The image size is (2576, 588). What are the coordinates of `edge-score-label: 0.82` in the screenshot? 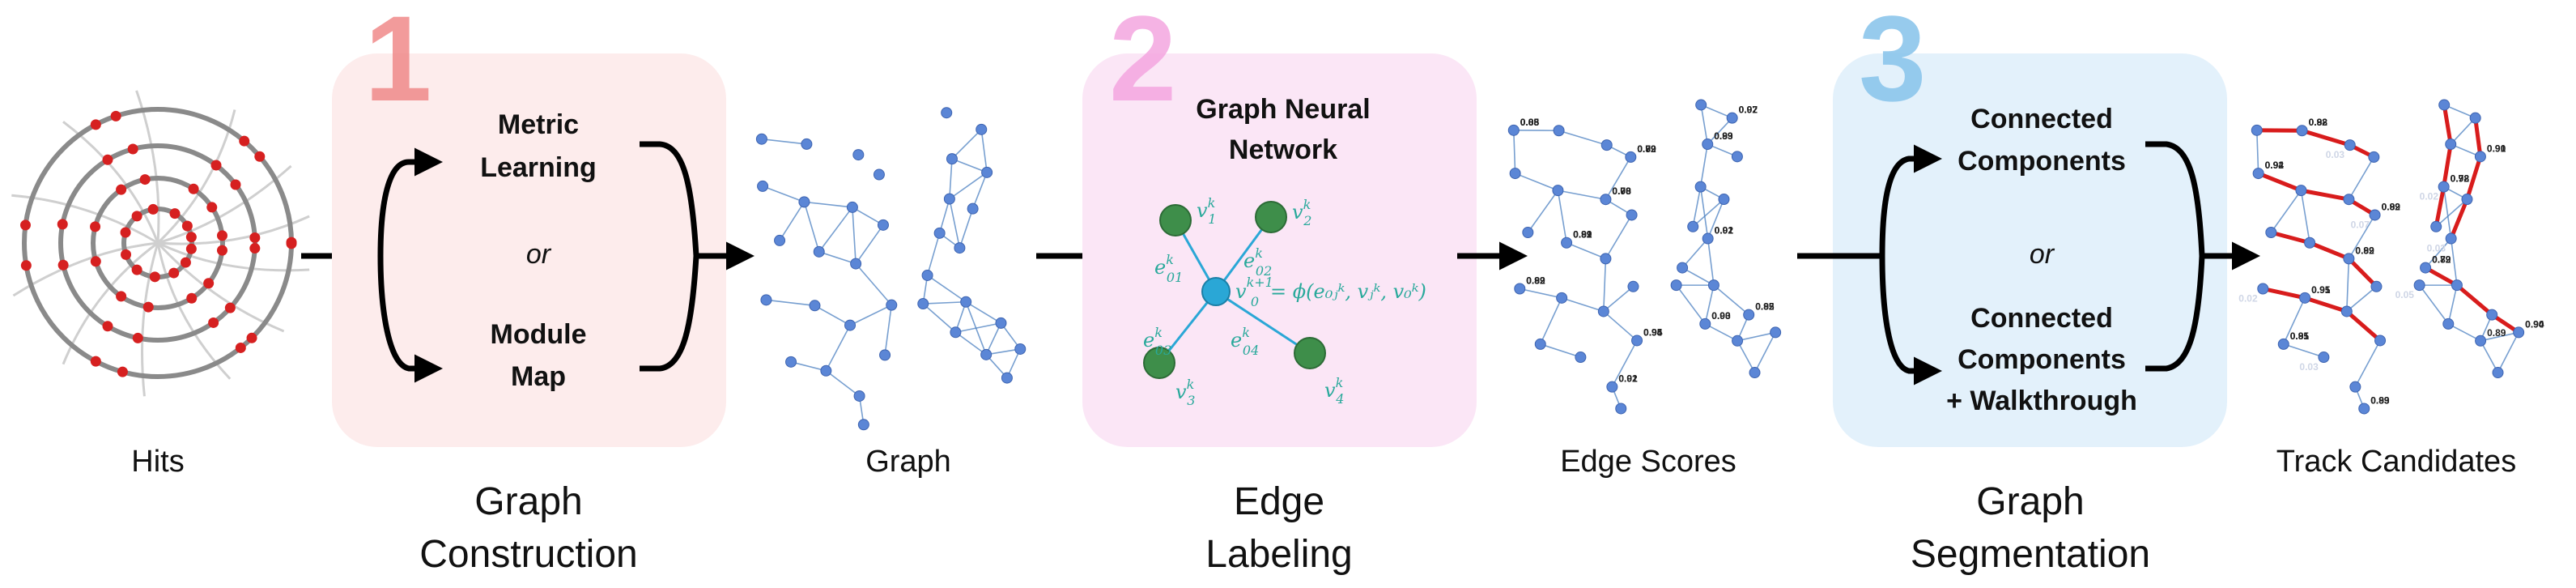 It's located at (1536, 280).